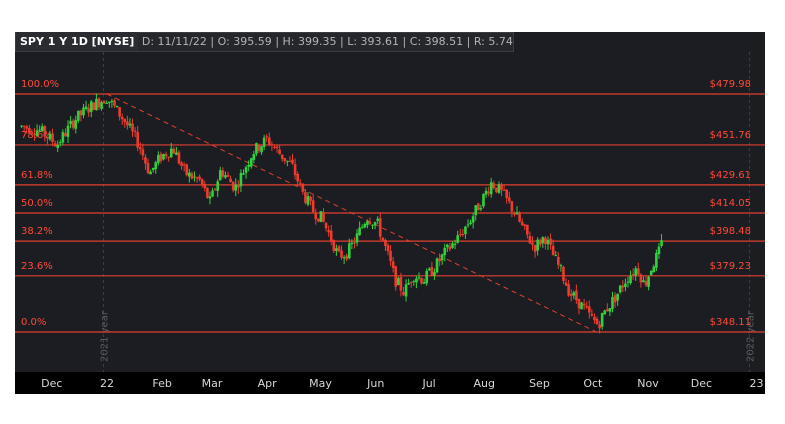 Image resolution: width=785 pixels, height=424 pixels. What do you see at coordinates (730, 203) in the screenshot?
I see `fib-level-price: $414.05` at bounding box center [730, 203].